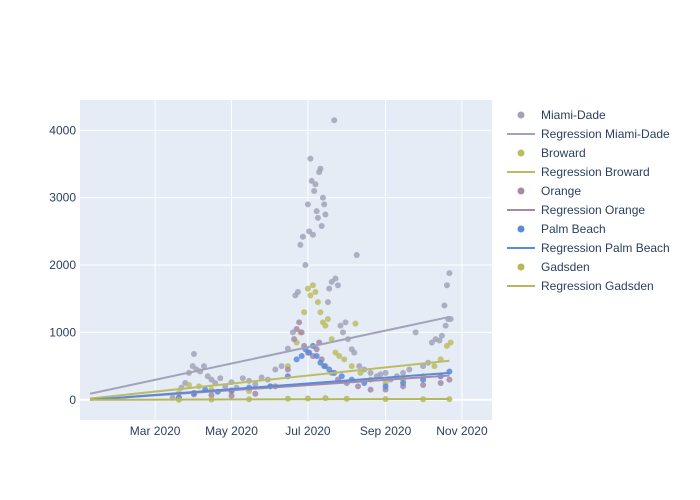 Image resolution: width=700 pixels, height=500 pixels. I want to click on legend-item: Regression Gadsden, so click(580, 286).